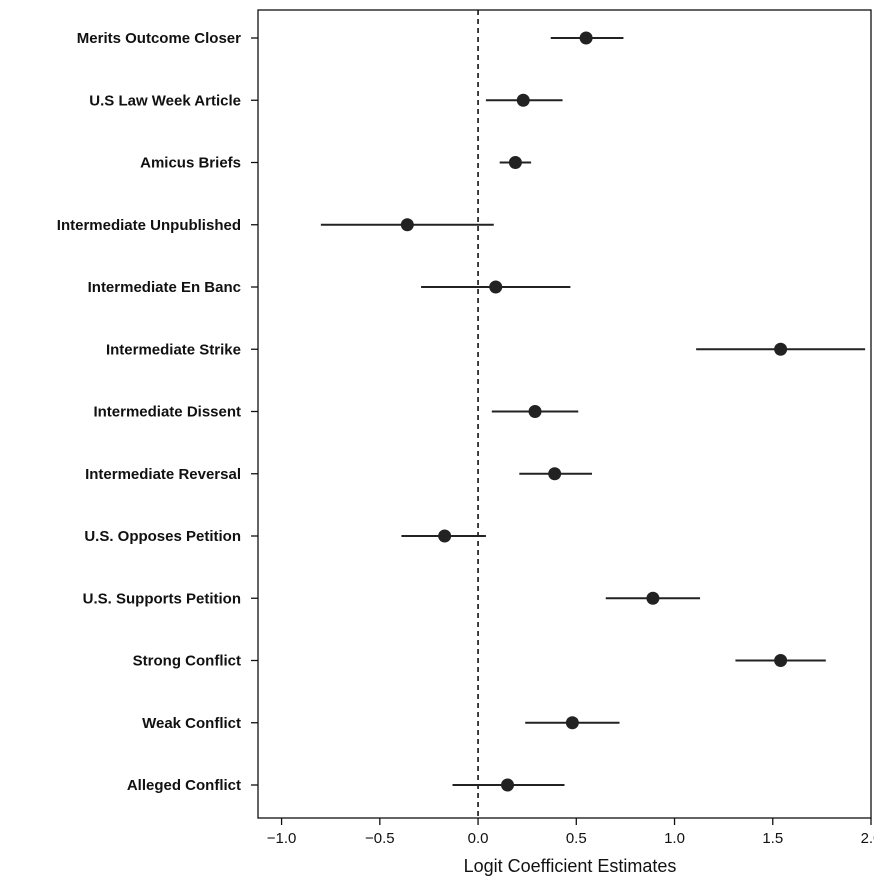  Describe the element at coordinates (674, 838) in the screenshot. I see `x-tick-label: 1.0` at that location.